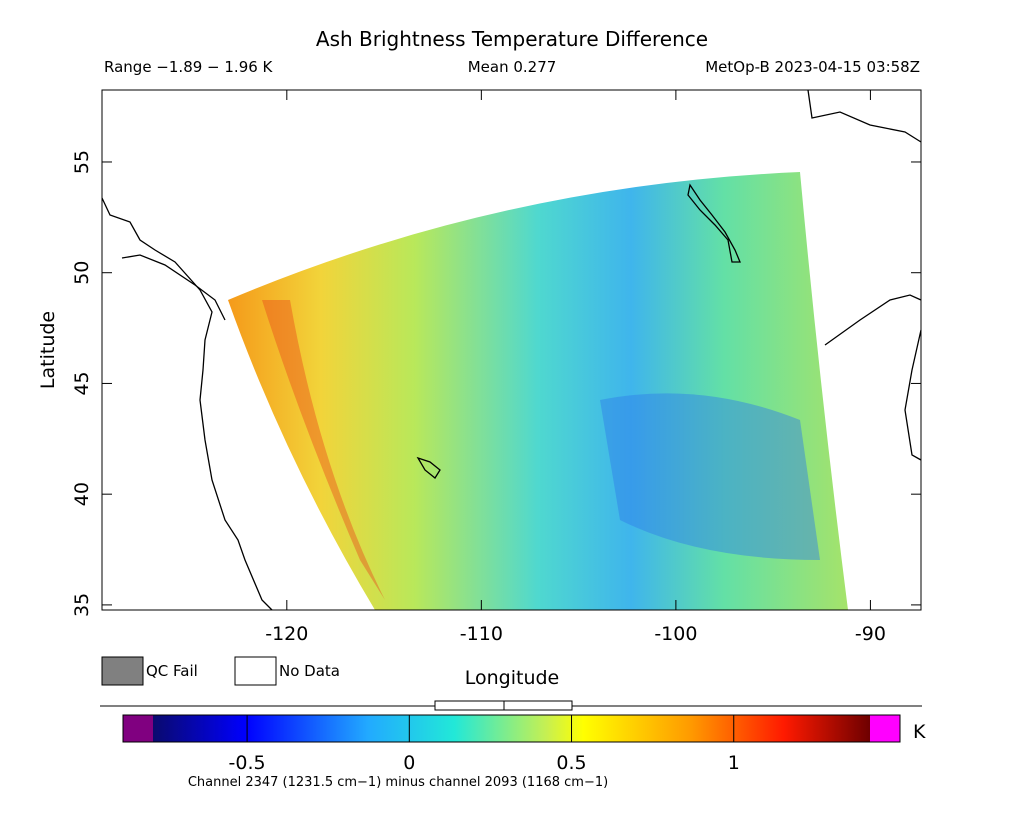 The width and height of the screenshot is (1024, 817). What do you see at coordinates (82, 383) in the screenshot?
I see `y-tick-label: 45` at bounding box center [82, 383].